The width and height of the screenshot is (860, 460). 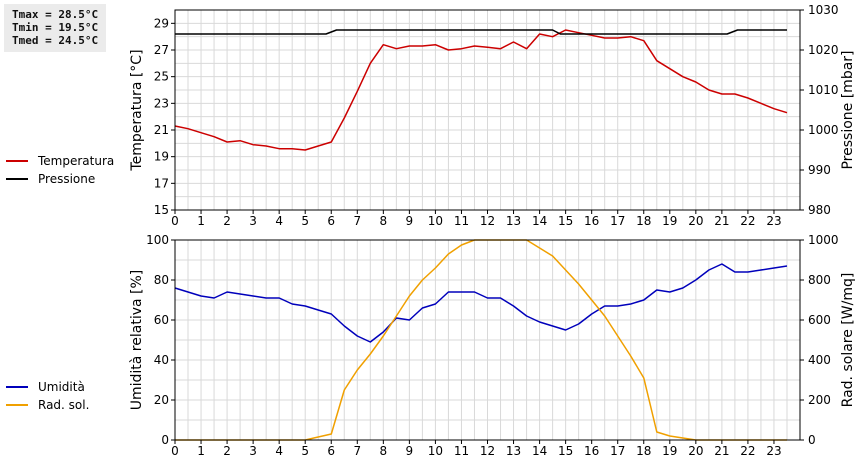 What do you see at coordinates (848, 109) in the screenshot?
I see `y2-axis-label: Pressione [mbar]` at bounding box center [848, 109].